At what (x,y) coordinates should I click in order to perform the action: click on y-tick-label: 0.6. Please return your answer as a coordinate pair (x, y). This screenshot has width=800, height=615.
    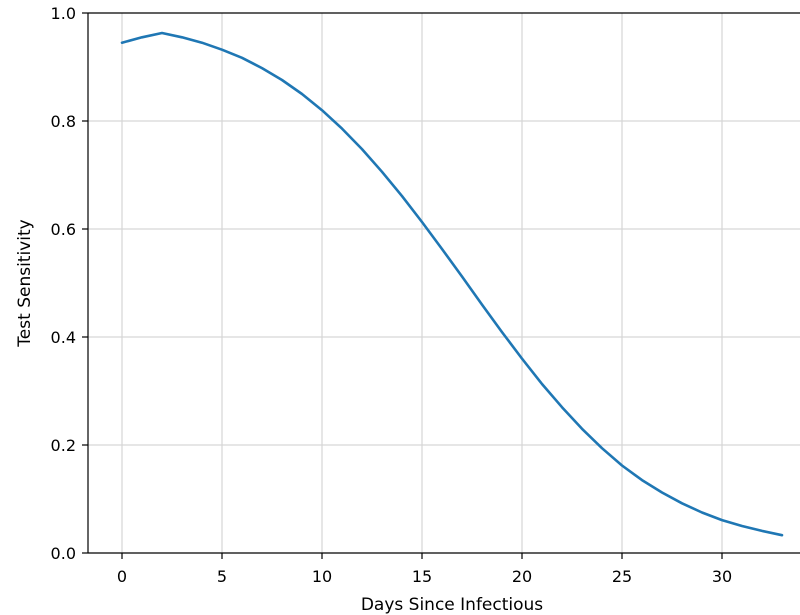
    Looking at the image, I should click on (63, 229).